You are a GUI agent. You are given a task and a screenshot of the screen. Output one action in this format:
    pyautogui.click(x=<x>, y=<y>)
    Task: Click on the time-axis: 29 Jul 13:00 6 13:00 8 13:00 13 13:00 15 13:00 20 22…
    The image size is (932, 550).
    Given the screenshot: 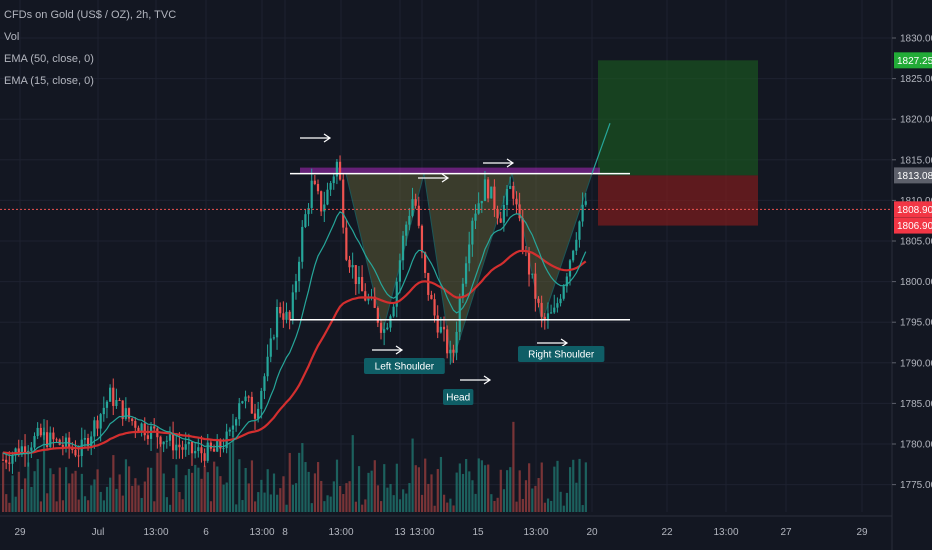 What is the action you would take?
    pyautogui.click(x=446, y=526)
    